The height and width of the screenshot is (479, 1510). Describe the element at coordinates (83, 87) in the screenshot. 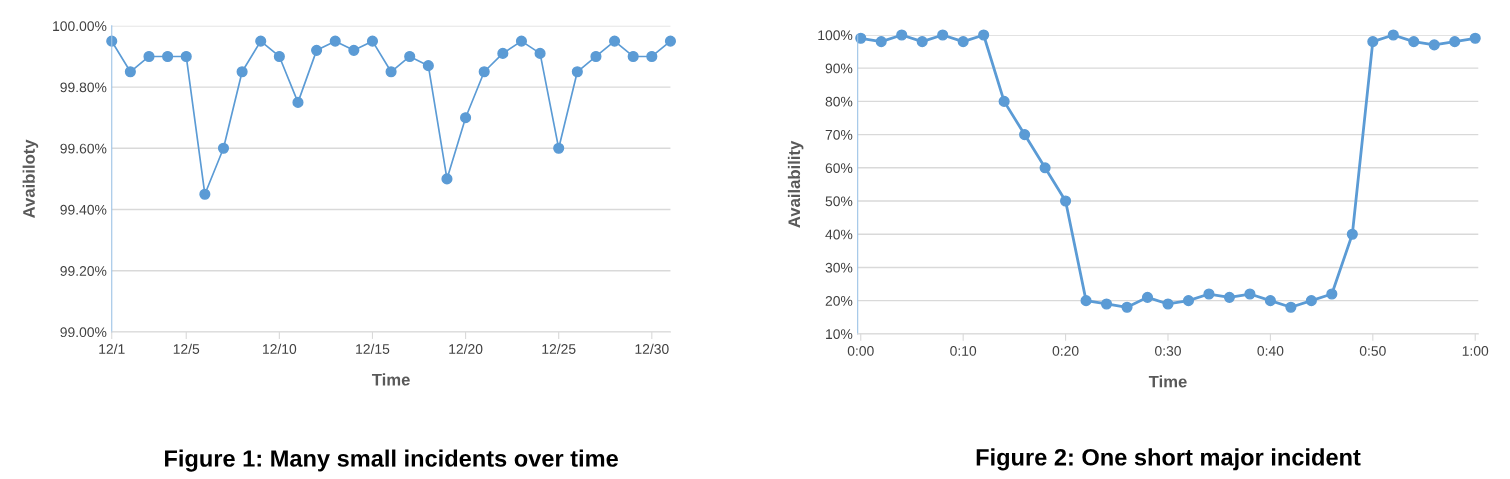

I see `y-tick-label: 99.80%` at that location.